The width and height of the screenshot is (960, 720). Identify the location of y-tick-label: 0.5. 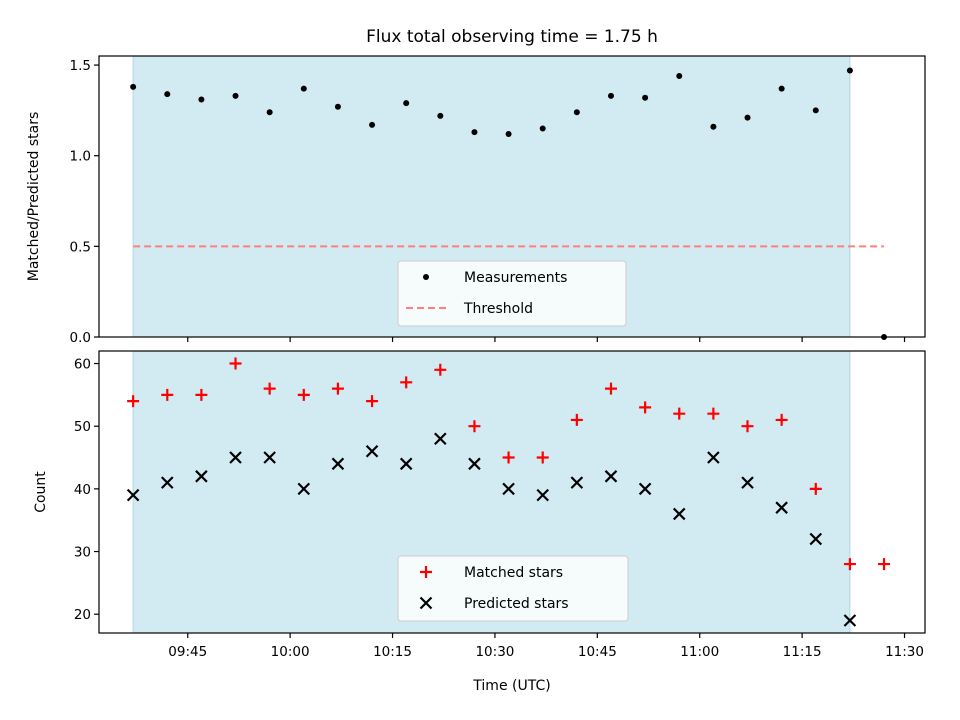
(80, 247).